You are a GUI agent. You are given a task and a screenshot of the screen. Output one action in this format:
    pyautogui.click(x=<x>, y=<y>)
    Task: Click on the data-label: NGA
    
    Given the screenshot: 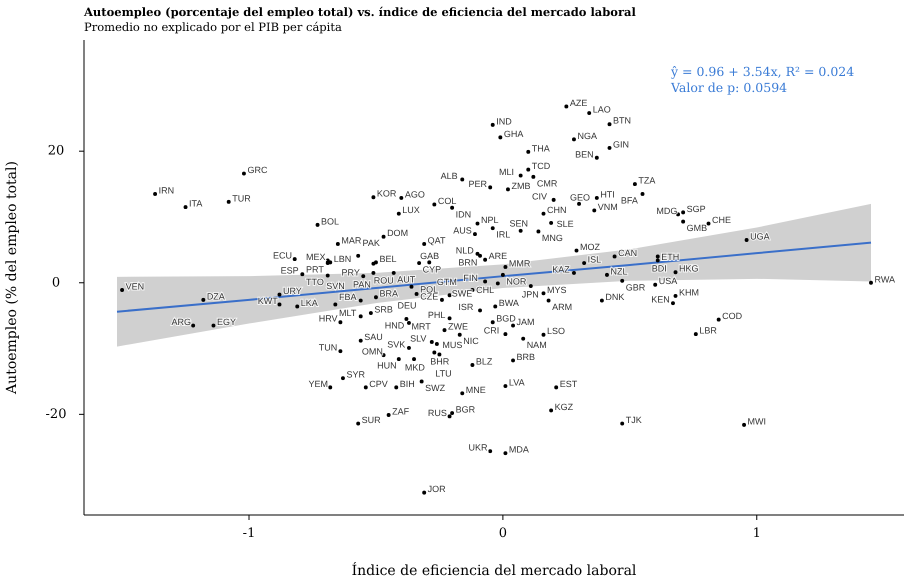 What is the action you would take?
    pyautogui.click(x=587, y=135)
    